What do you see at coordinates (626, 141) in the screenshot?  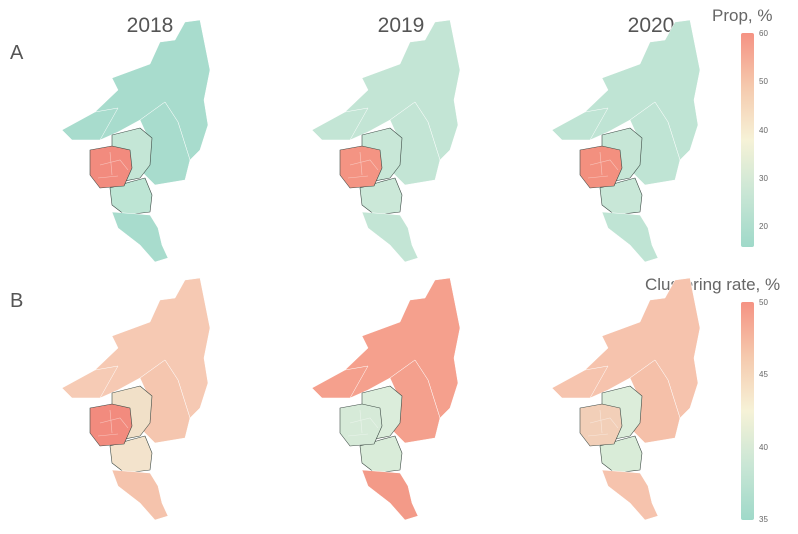 I see `map-a-2020` at bounding box center [626, 141].